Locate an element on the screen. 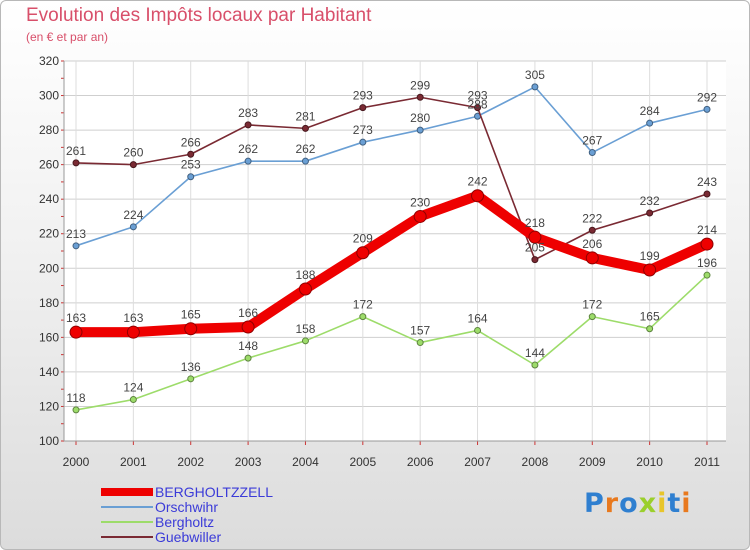 This screenshot has width=750, height=550. y-tick-label: 240 is located at coordinates (49, 199).